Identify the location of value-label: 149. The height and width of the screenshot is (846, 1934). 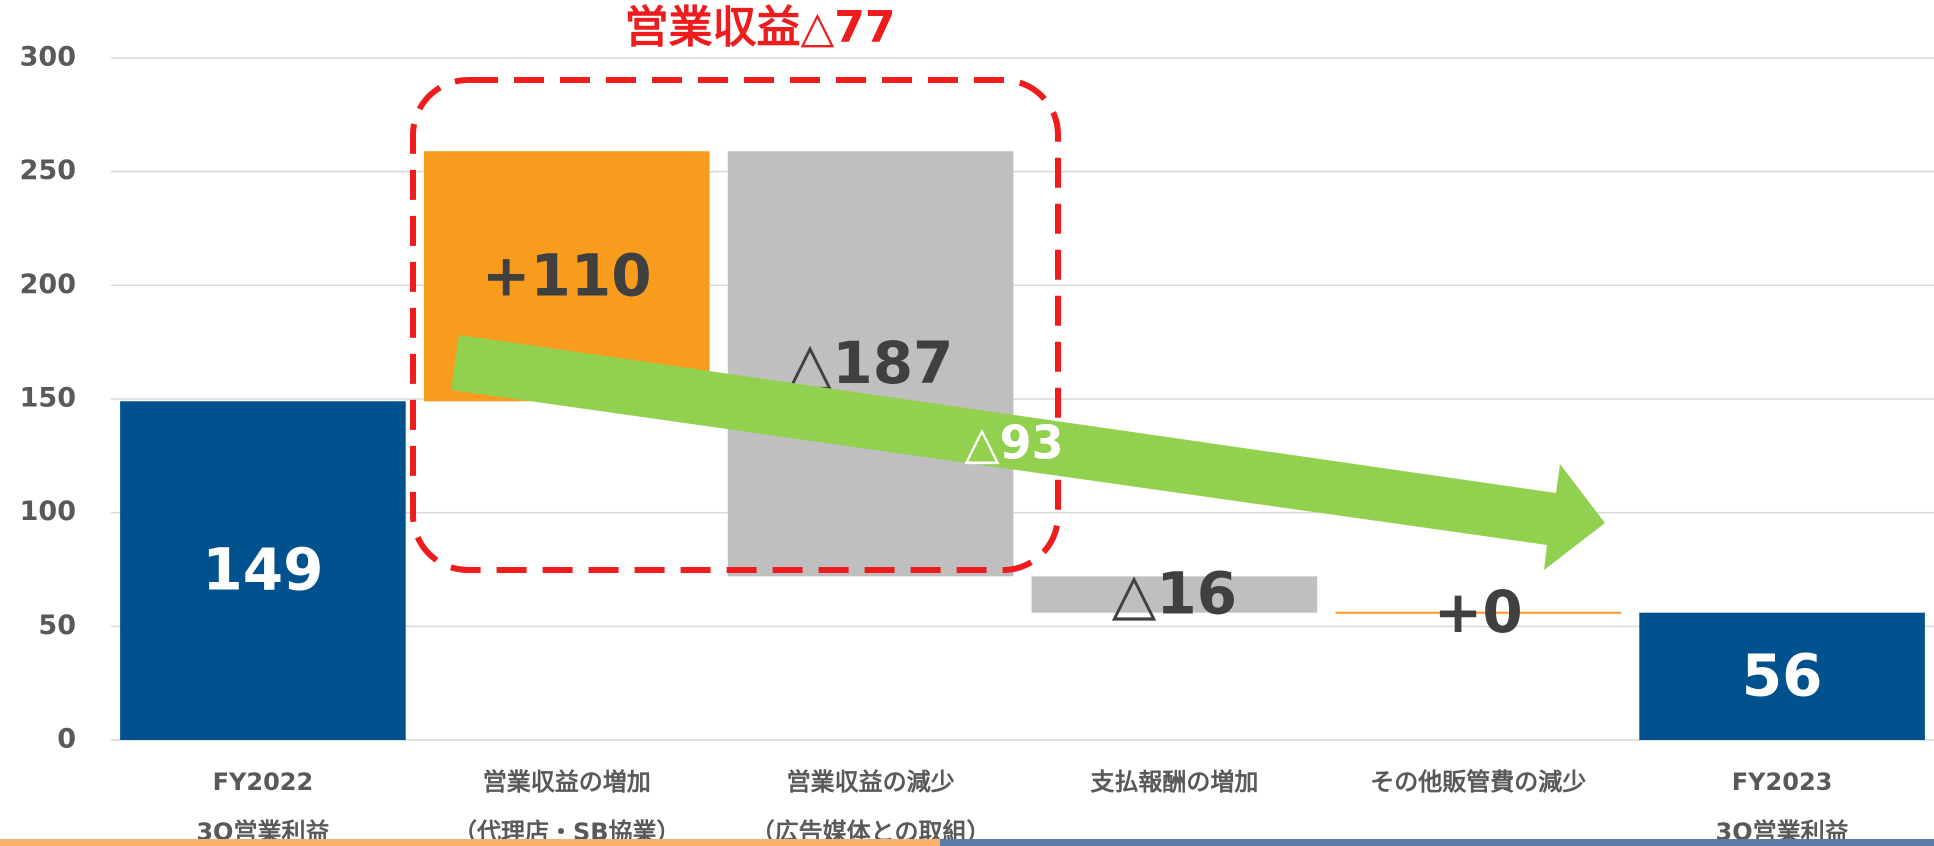
(262, 570).